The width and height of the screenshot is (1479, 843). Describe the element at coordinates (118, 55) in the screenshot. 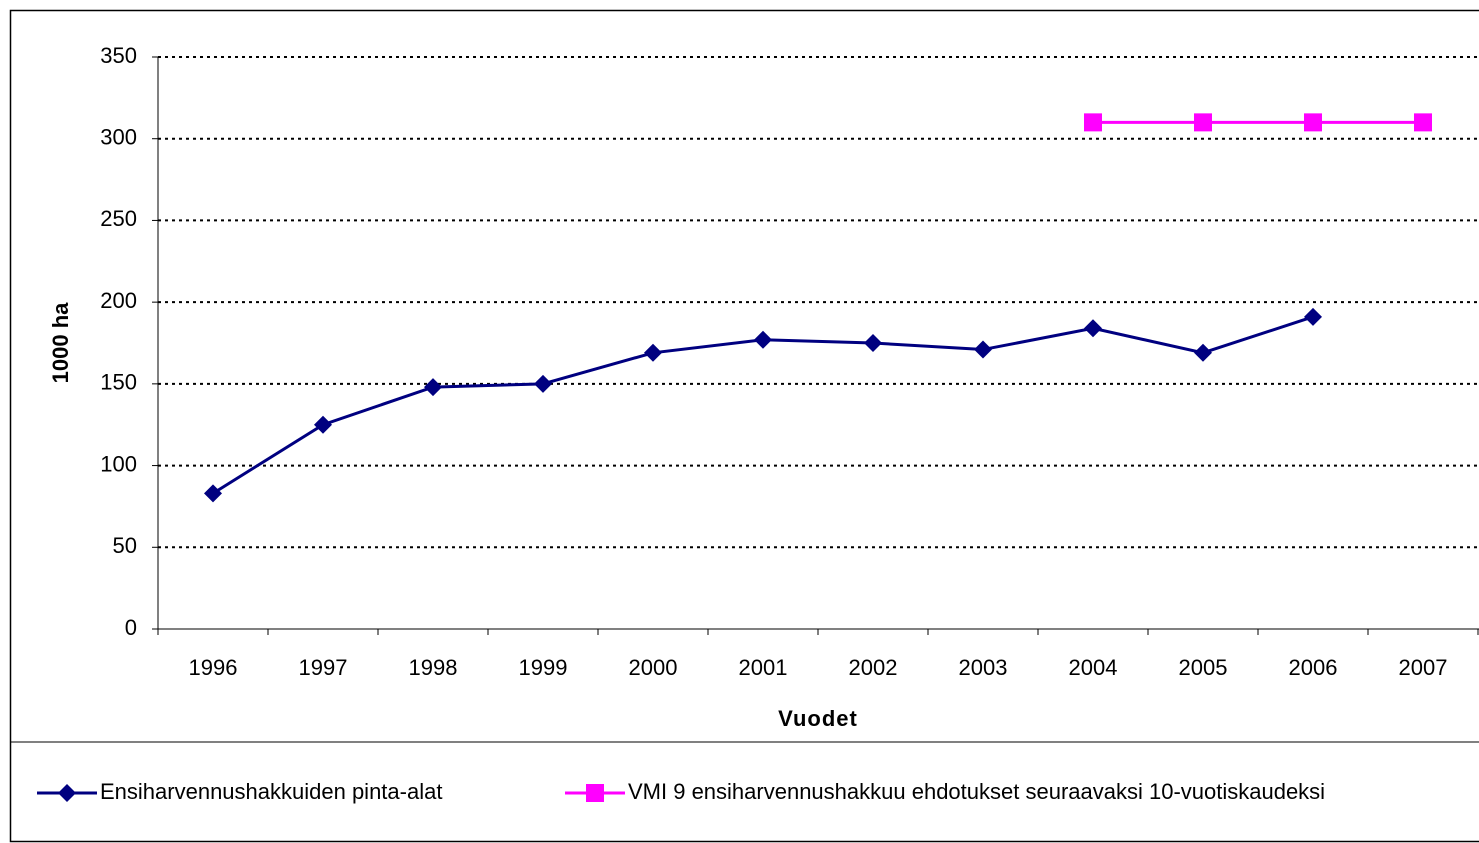

I see `y-tick-label: 350` at that location.